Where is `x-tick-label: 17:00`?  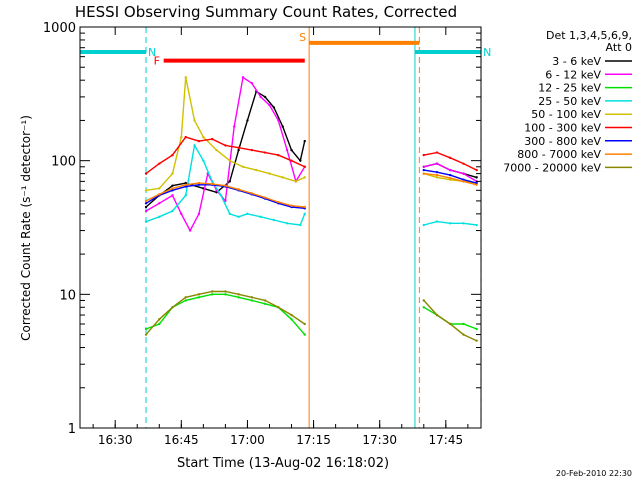 x-tick-label: 17:00 is located at coordinates (247, 440).